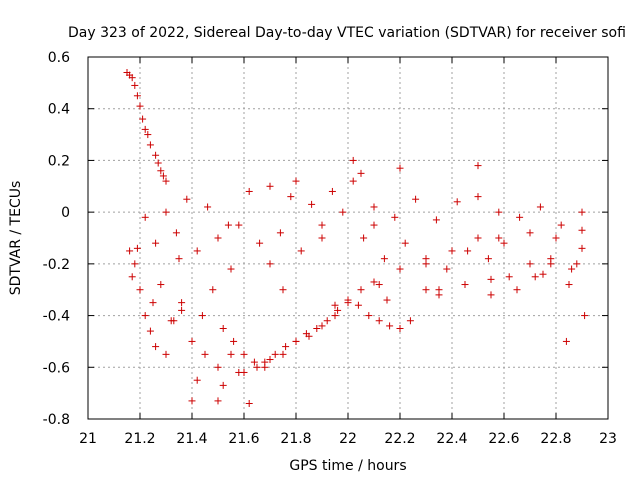  Describe the element at coordinates (59, 58) in the screenshot. I see `y-tick-label: 0.6` at that location.